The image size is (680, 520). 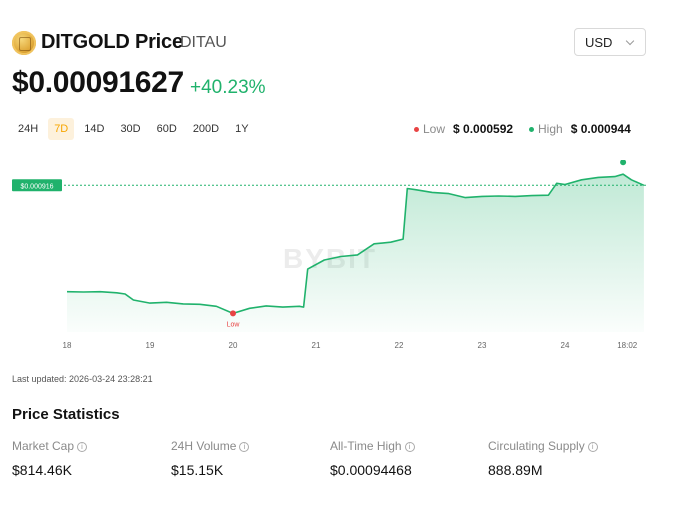 I want to click on tab-7d: 7D, so click(x=61, y=129).